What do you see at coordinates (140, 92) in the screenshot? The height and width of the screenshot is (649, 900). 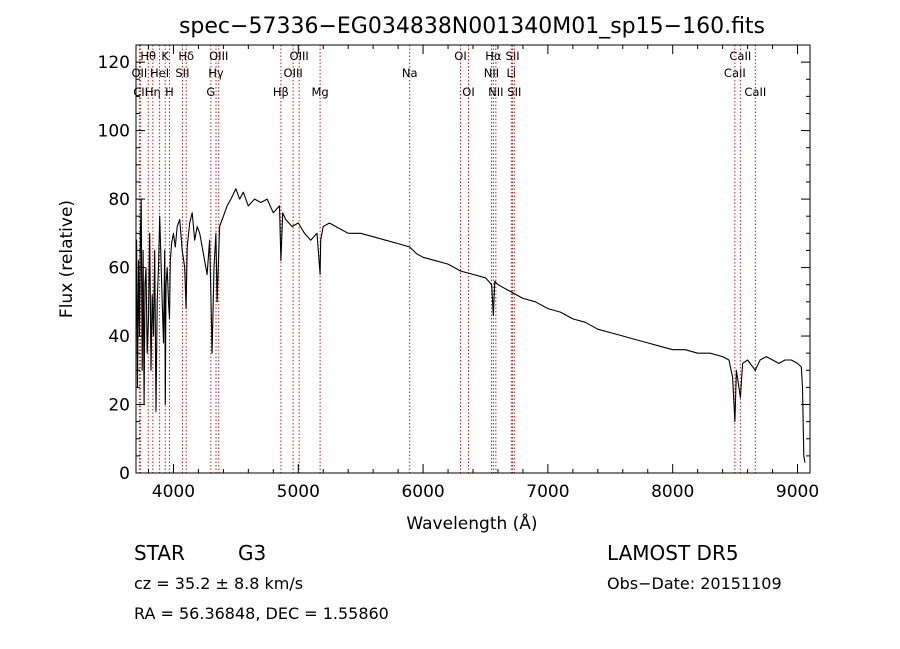 I see `line-marker-label: CII` at bounding box center [140, 92].